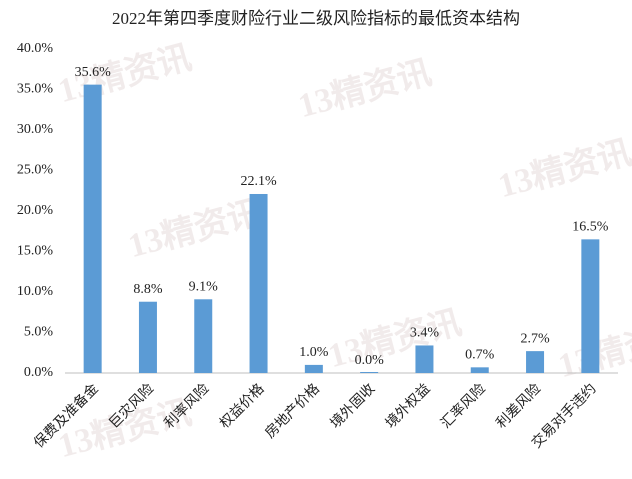  Describe the element at coordinates (148, 289) in the screenshot. I see `data-label: 8.8%` at that location.